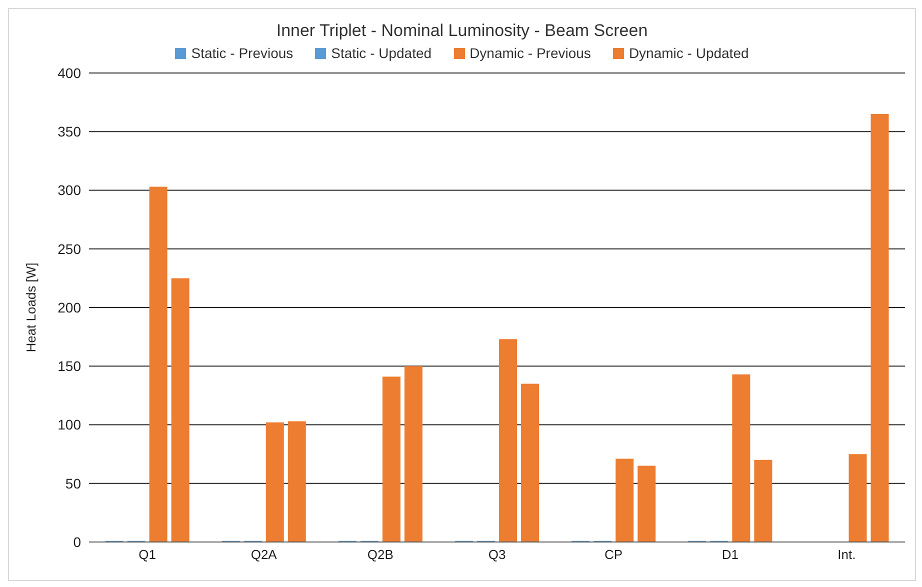 Image resolution: width=922 pixels, height=587 pixels. Describe the element at coordinates (73, 483) in the screenshot. I see `y-tick-label: 50` at that location.